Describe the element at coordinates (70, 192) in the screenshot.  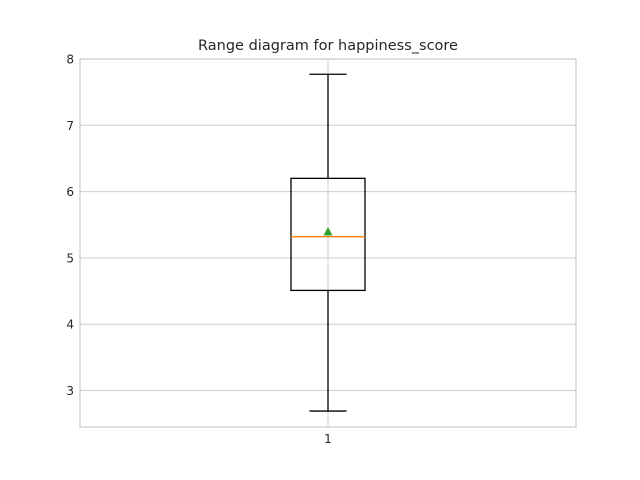
I see `y-tick-label: 6` at that location.